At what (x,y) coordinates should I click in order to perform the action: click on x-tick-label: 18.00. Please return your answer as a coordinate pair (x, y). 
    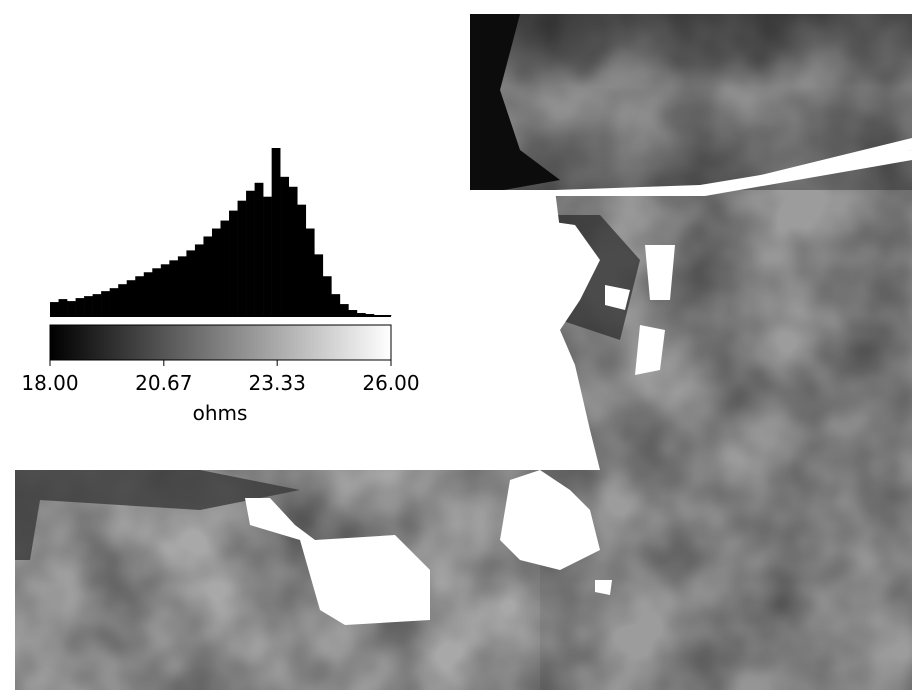
    Looking at the image, I should click on (49, 383).